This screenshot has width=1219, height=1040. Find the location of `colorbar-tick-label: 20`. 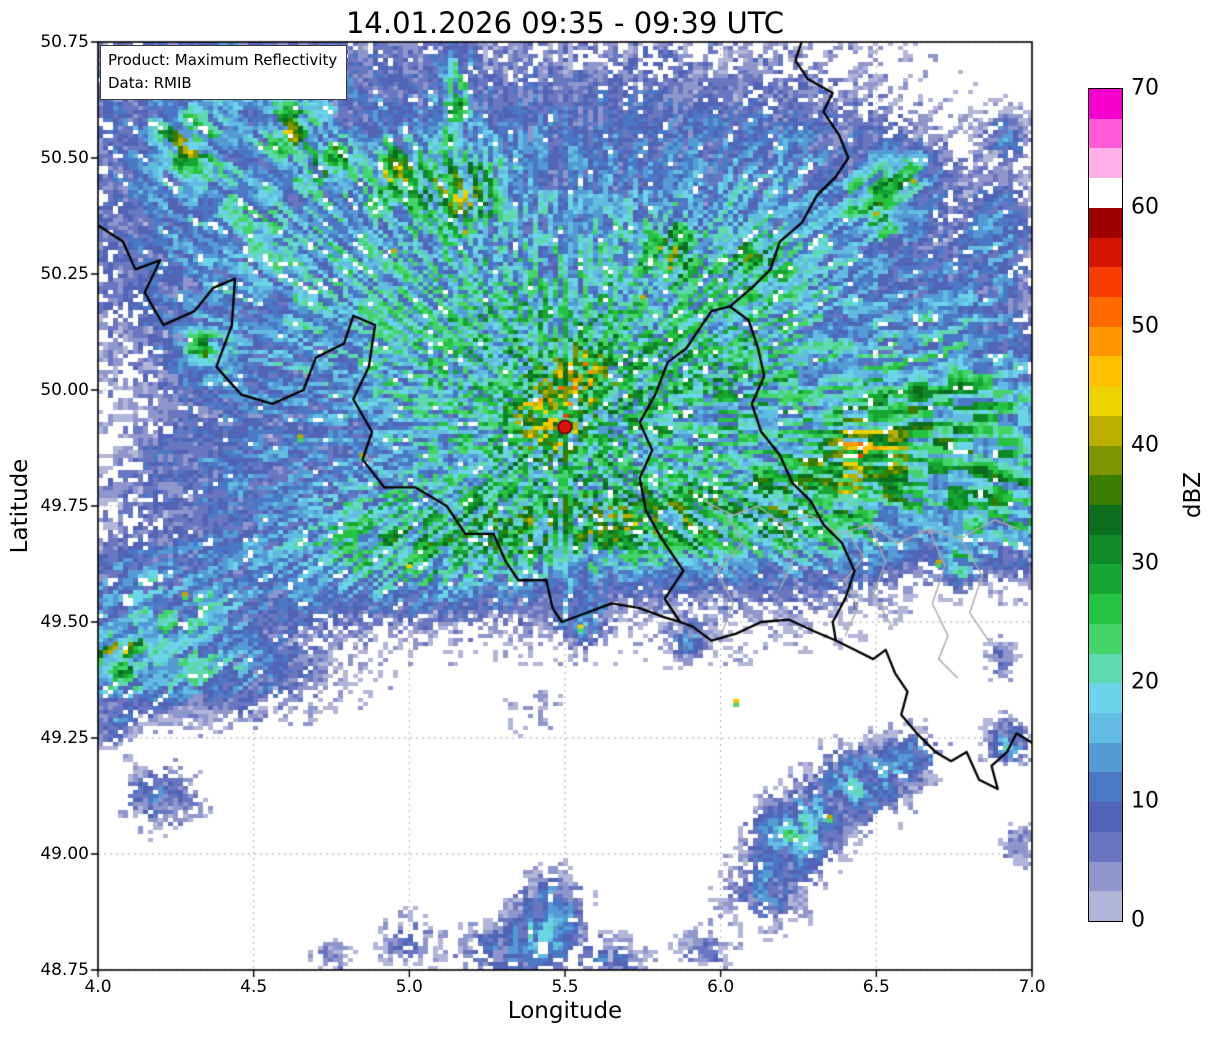

colorbar-tick-label: 20 is located at coordinates (1145, 682).